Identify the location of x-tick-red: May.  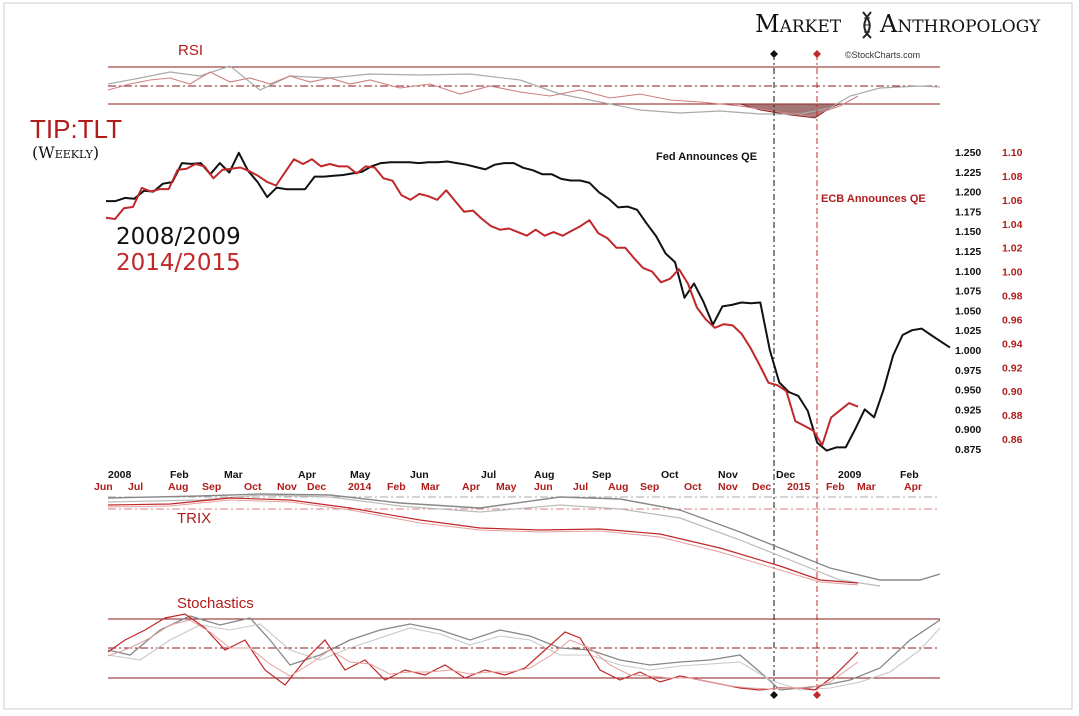
(506, 487).